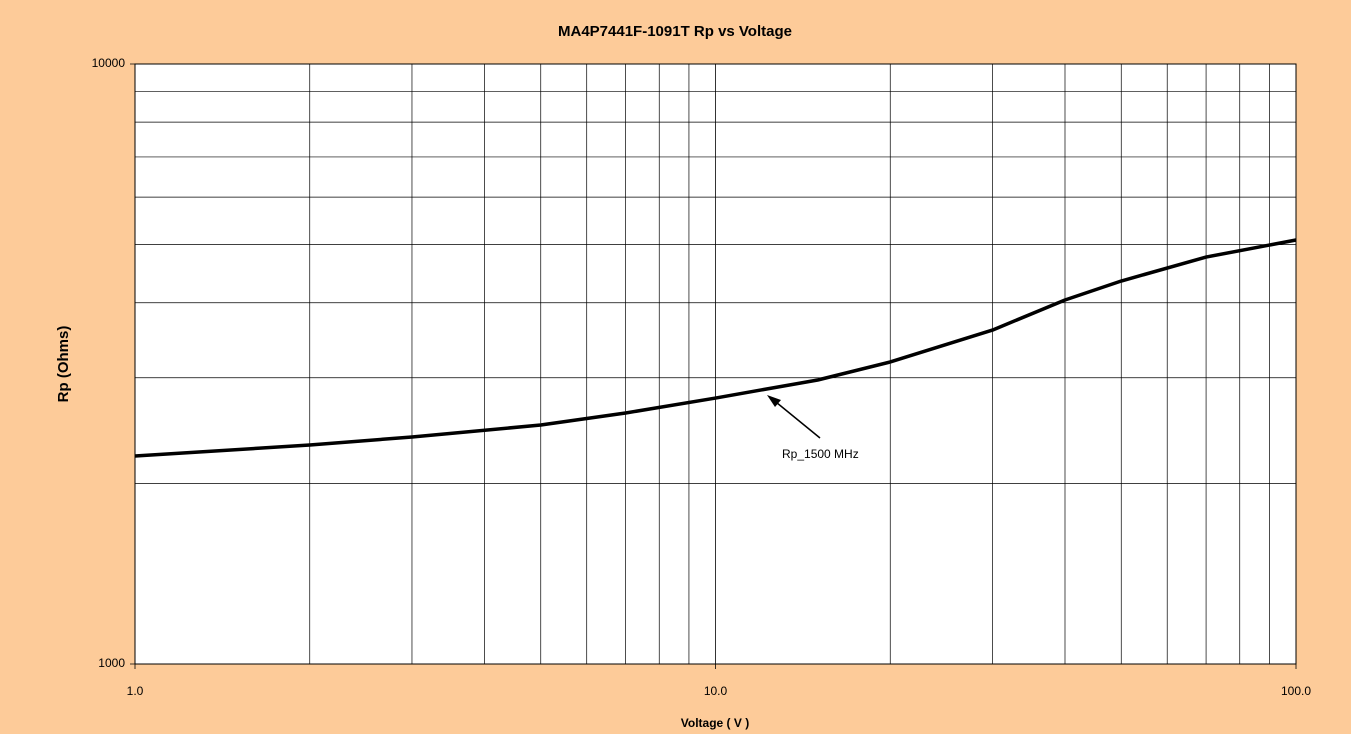 The image size is (1351, 734). I want to click on x-tick-label: 100.0, so click(1296, 691).